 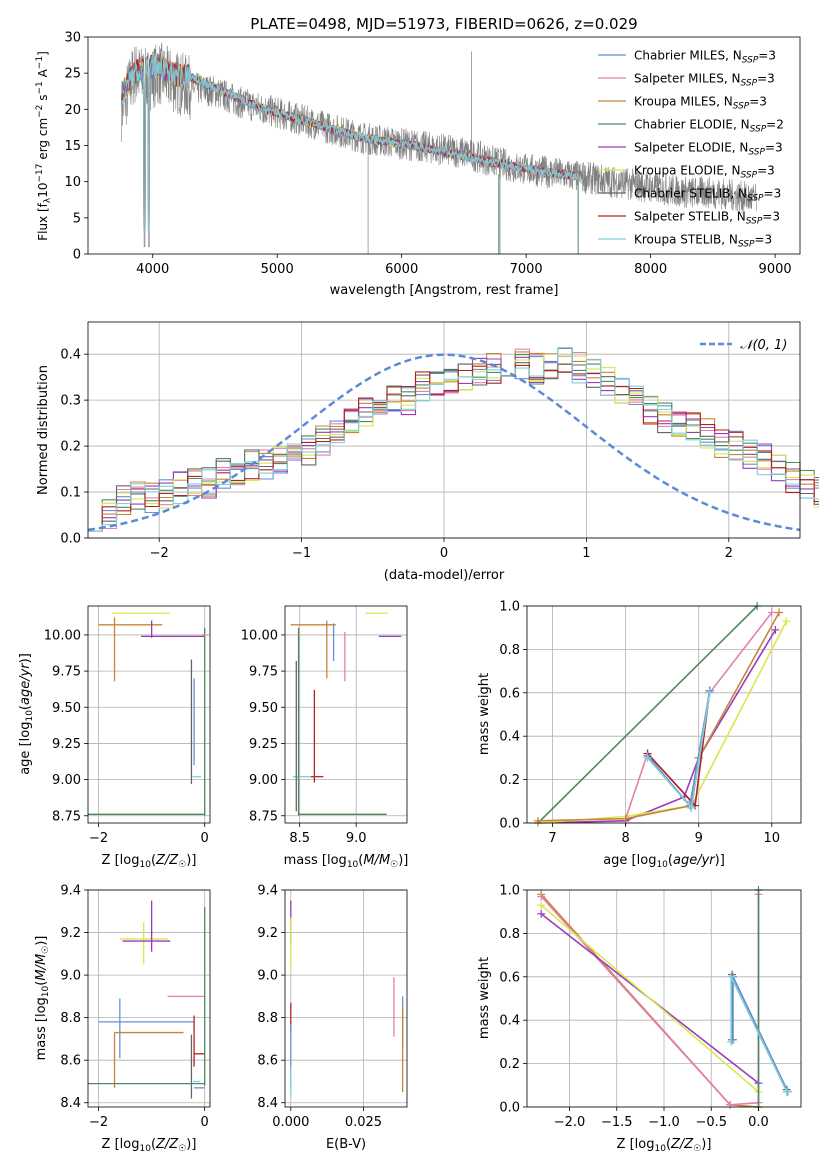 I want to click on ebv-mass-ytick-label: 9.2, so click(x=267, y=933).